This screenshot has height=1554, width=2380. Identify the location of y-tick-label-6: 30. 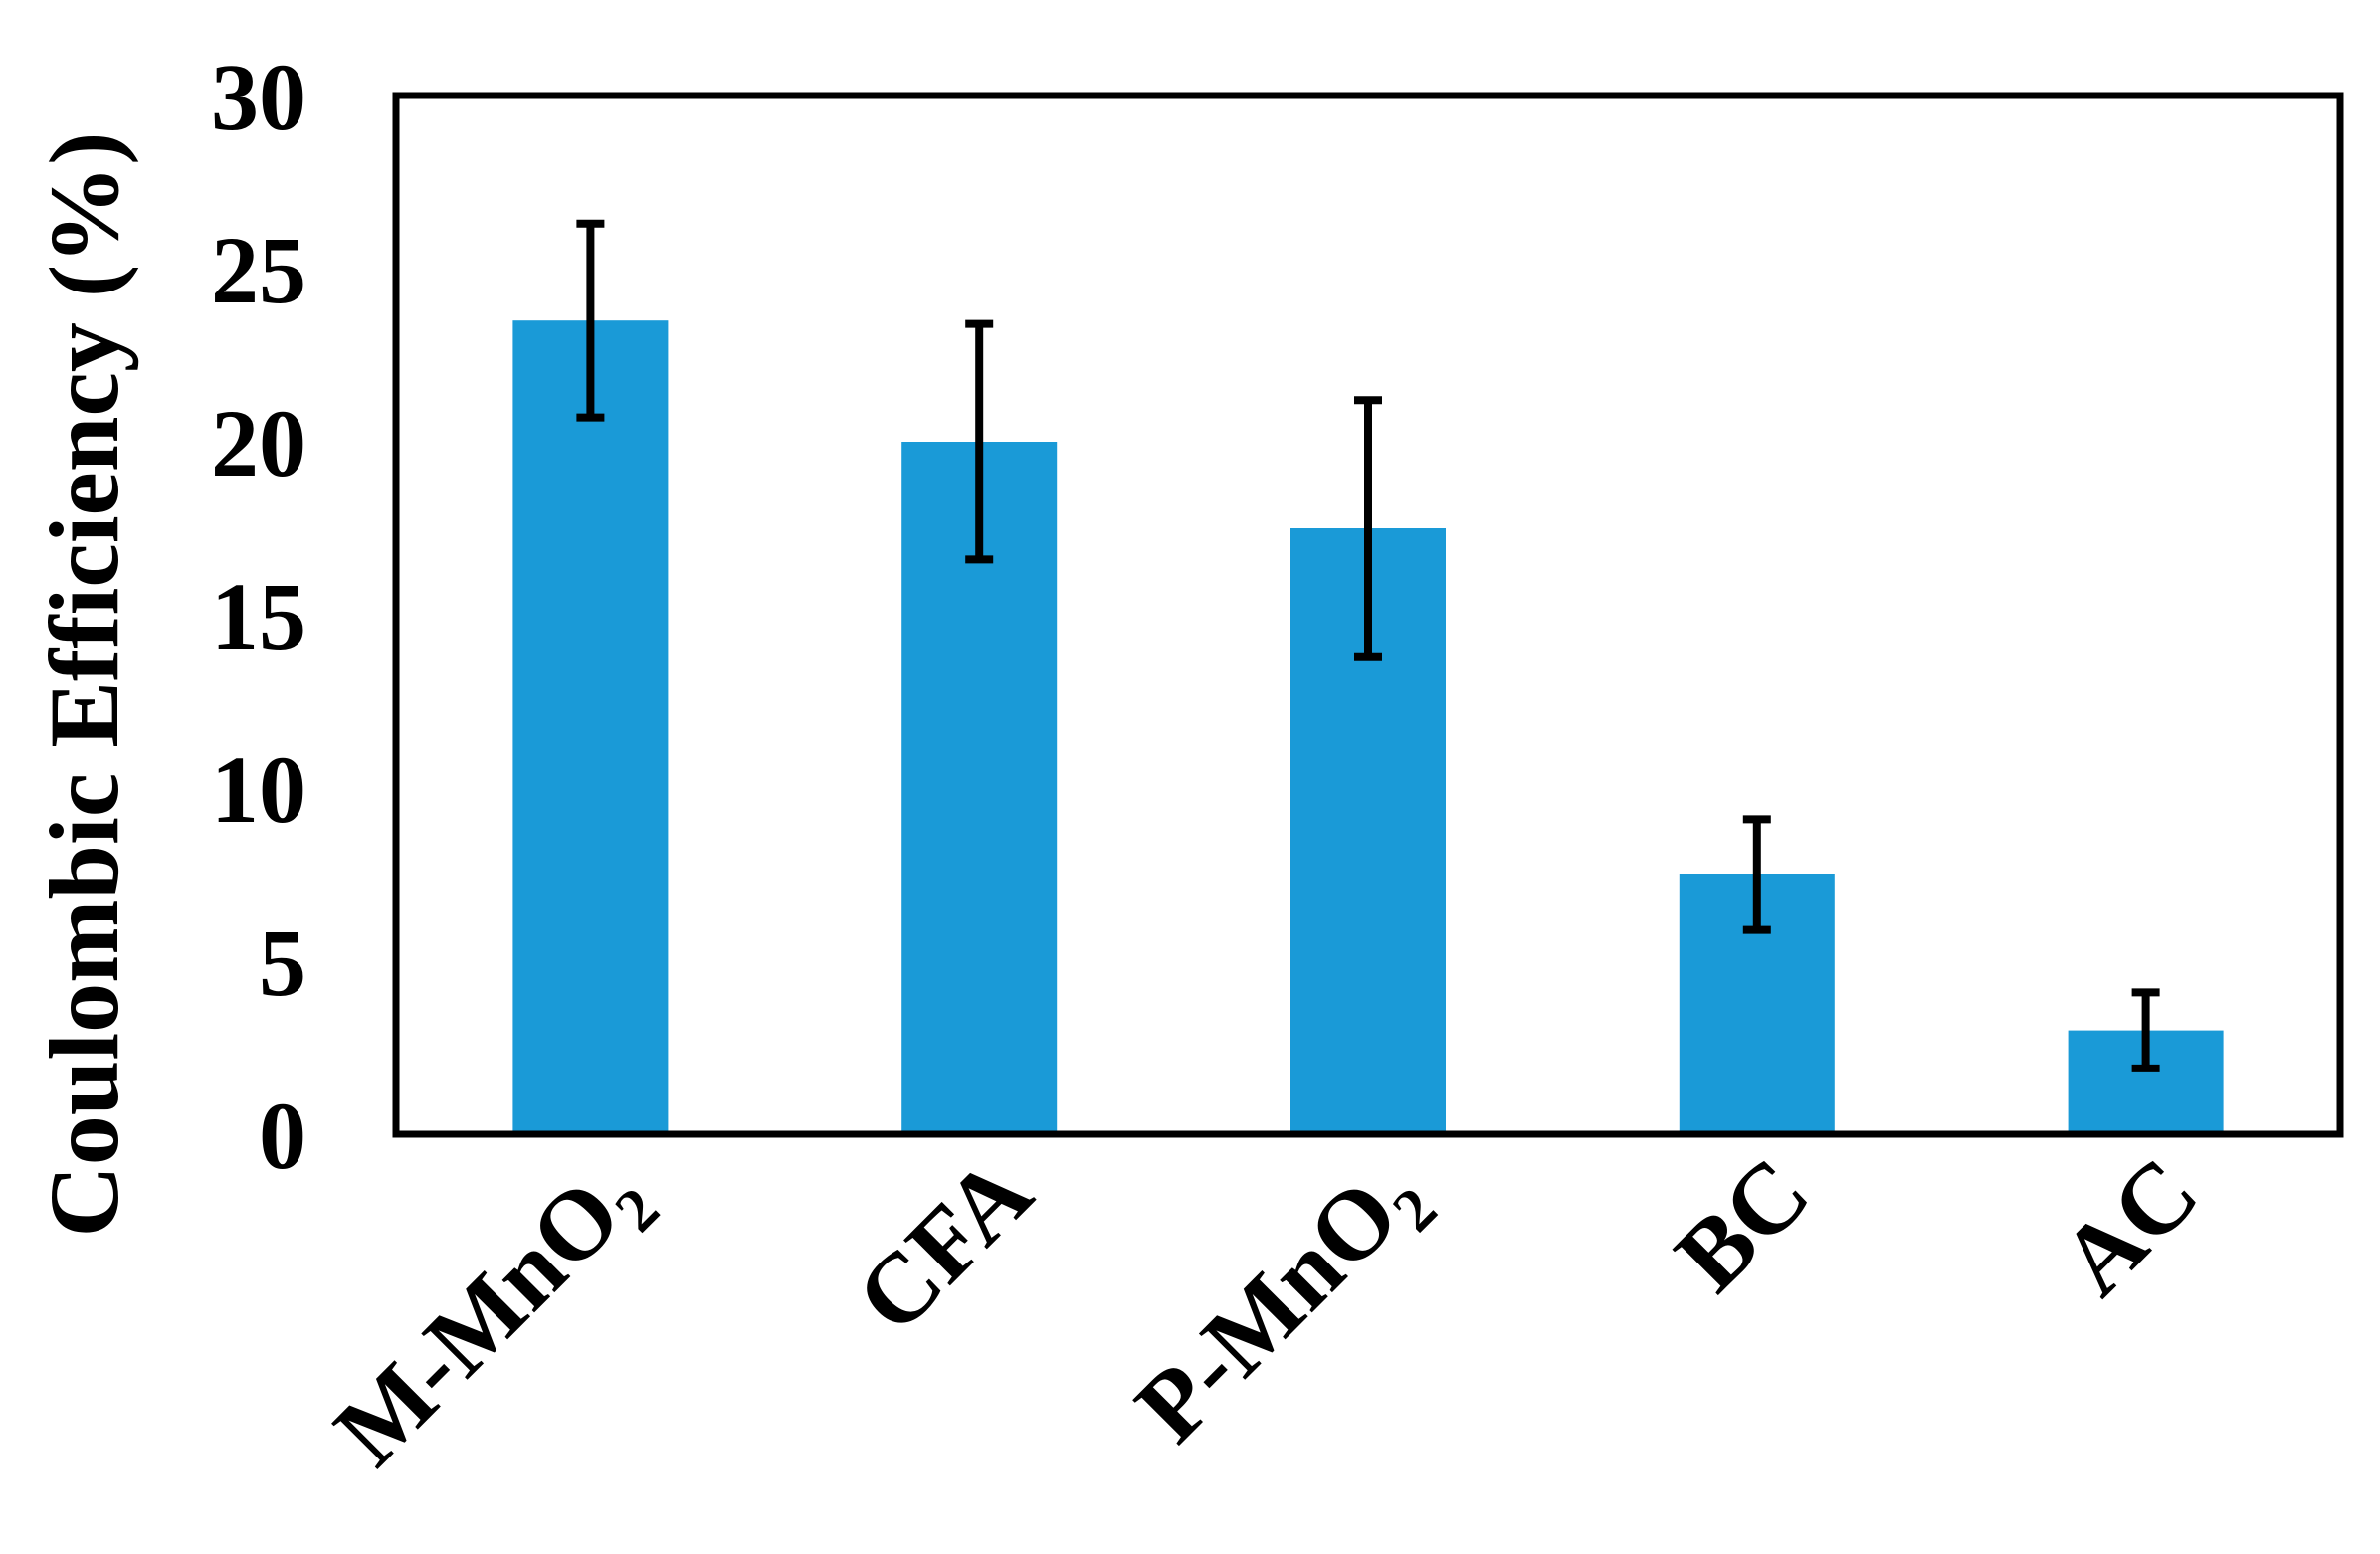
(258, 97).